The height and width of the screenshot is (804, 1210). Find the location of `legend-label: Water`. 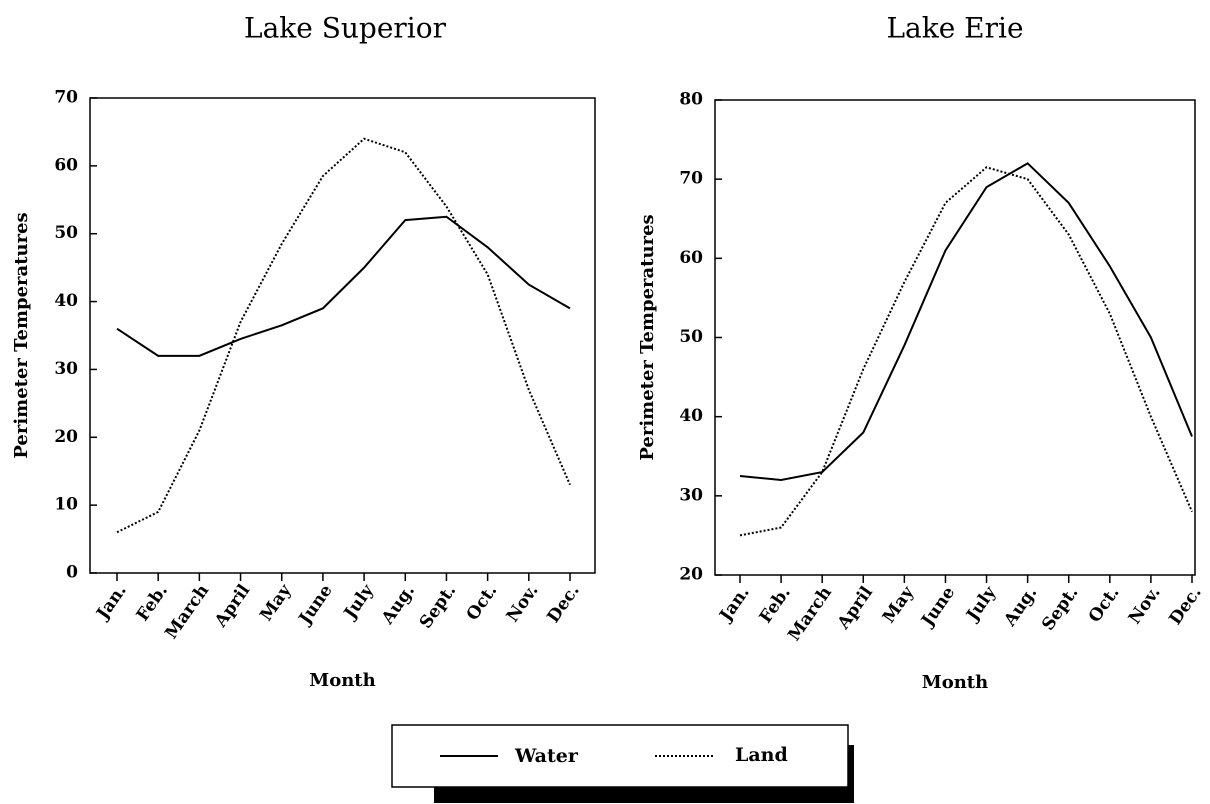

legend-label: Water is located at coordinates (546, 756).